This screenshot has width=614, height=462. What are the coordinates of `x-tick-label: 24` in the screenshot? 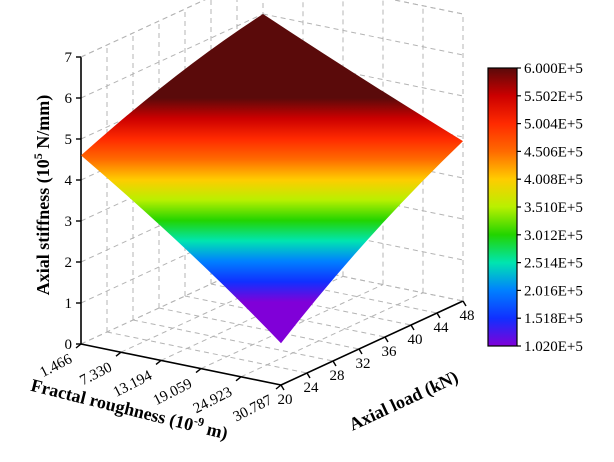 It's located at (312, 388).